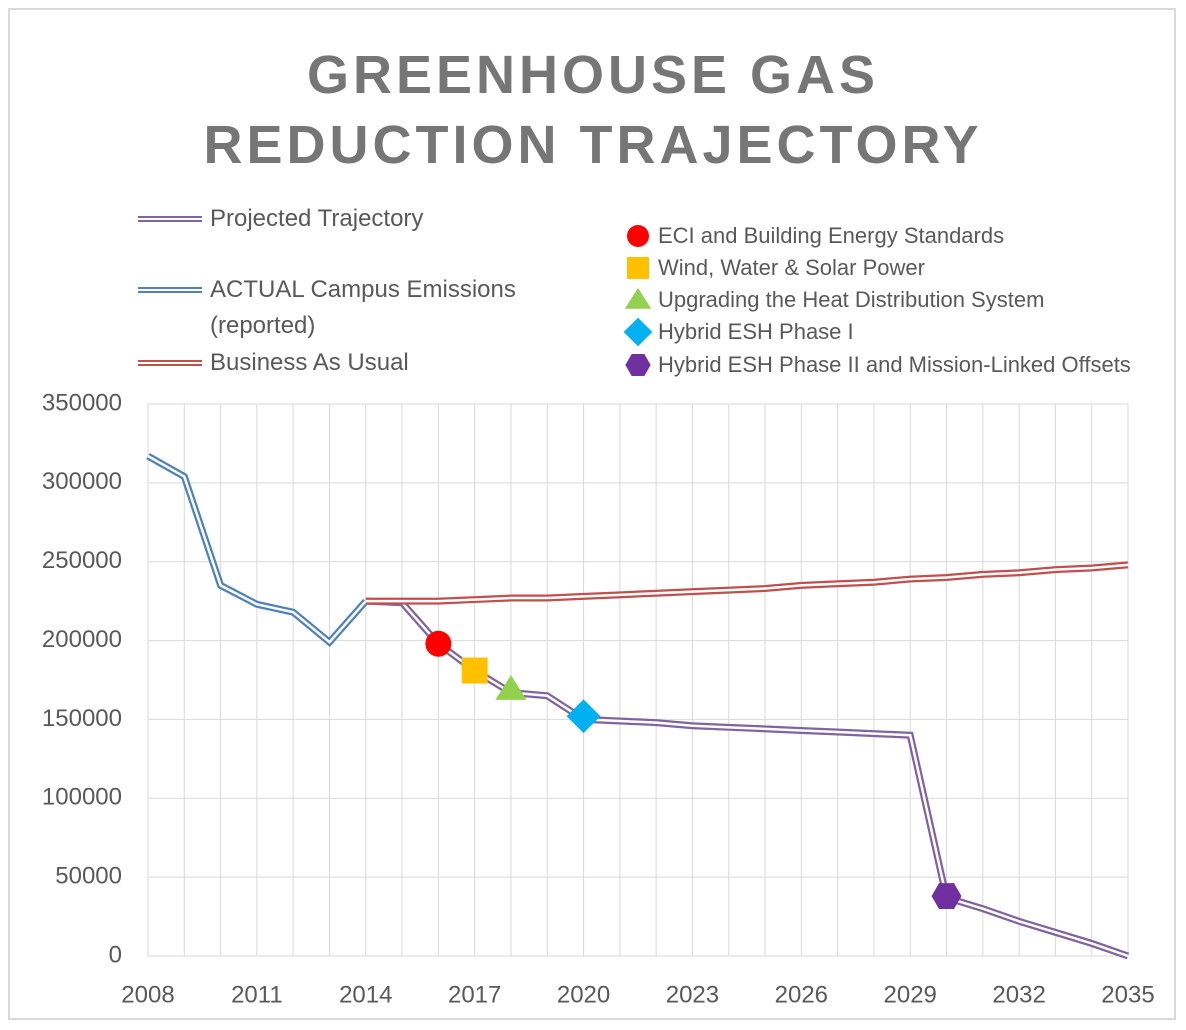  What do you see at coordinates (82, 481) in the screenshot?
I see `y-tick-label: 300000` at bounding box center [82, 481].